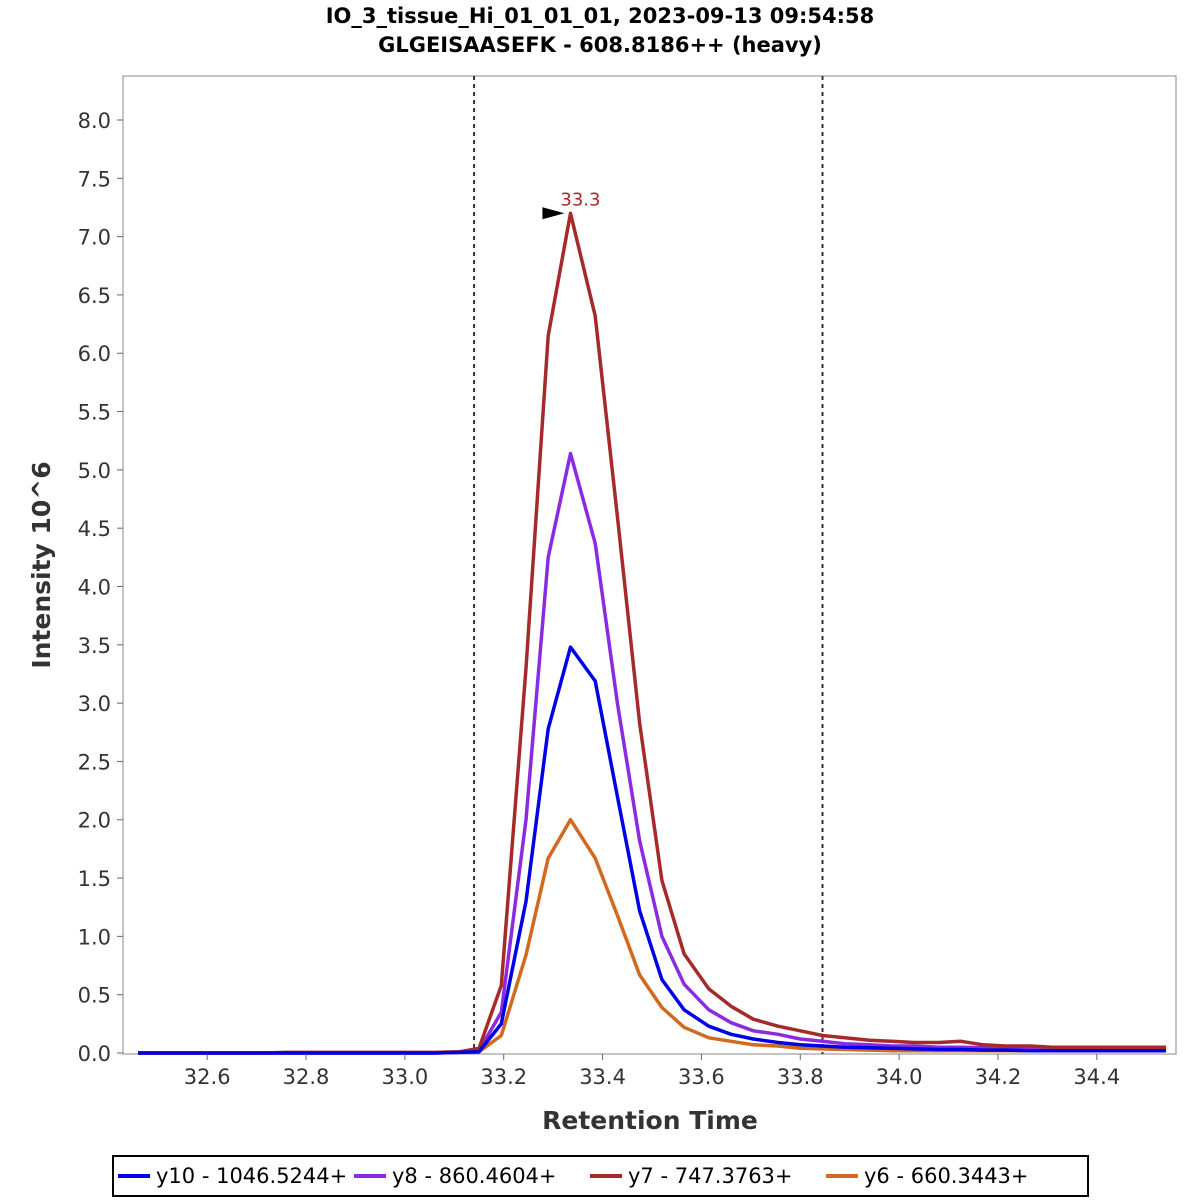  I want to click on y-axis-label: Intensity 10^6, so click(41, 564).